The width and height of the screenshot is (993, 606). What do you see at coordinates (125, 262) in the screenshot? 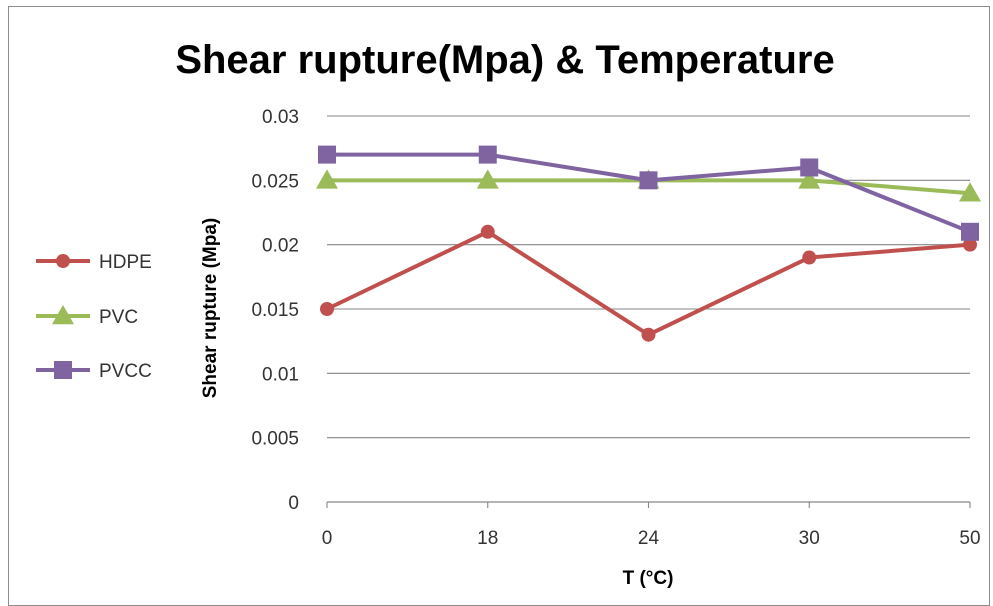
I see `legend-label-hdpe: HDPE` at bounding box center [125, 262].